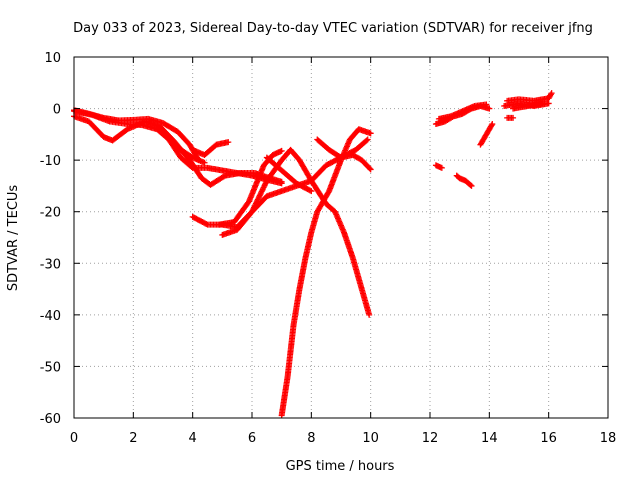  I want to click on x-axis-label: GPS time / hours, so click(340, 466).